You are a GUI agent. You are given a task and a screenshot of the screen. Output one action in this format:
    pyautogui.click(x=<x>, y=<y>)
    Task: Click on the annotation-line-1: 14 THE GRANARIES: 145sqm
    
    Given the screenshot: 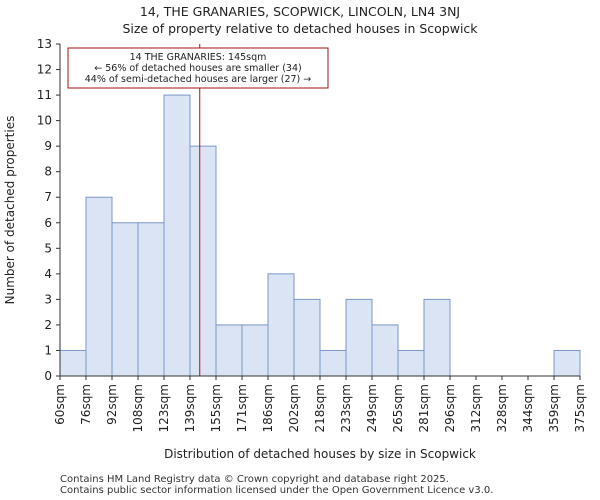 What is the action you would take?
    pyautogui.click(x=198, y=57)
    